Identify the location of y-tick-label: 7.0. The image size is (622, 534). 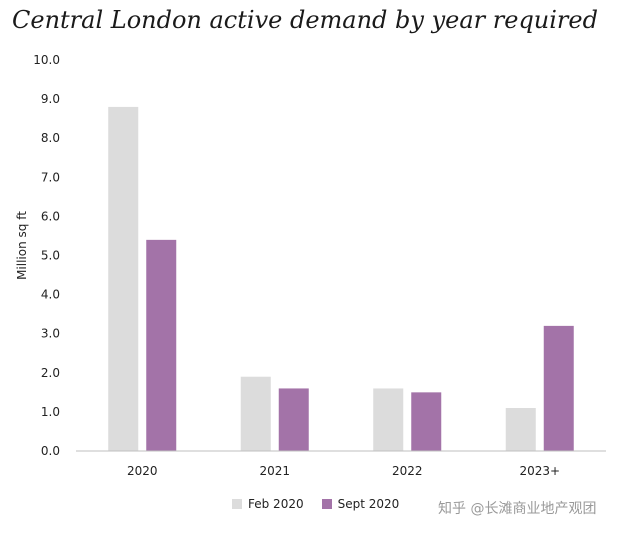
(50, 177).